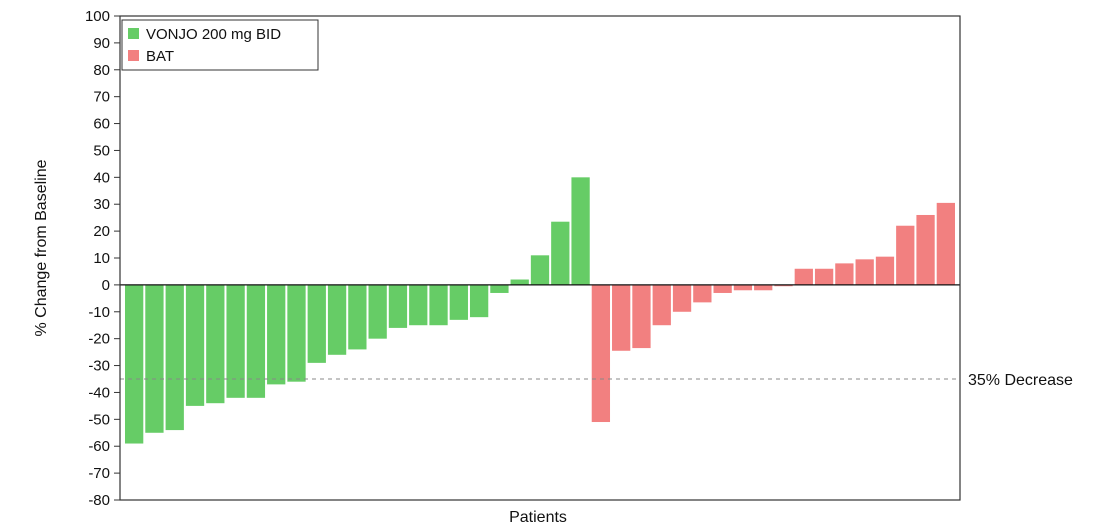  Describe the element at coordinates (538, 517) in the screenshot. I see `x-axis-title: Patients` at that location.